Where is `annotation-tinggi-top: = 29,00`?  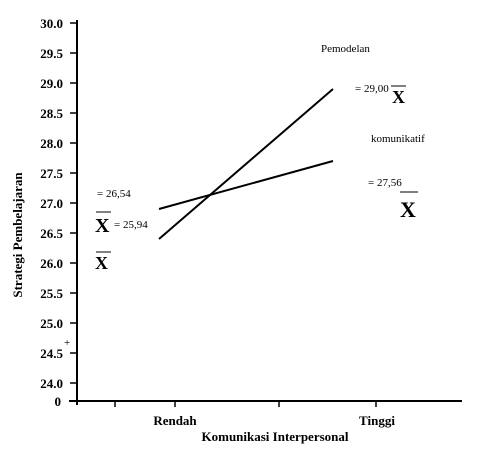 annotation-tinggi-top: = 29,00 is located at coordinates (372, 89).